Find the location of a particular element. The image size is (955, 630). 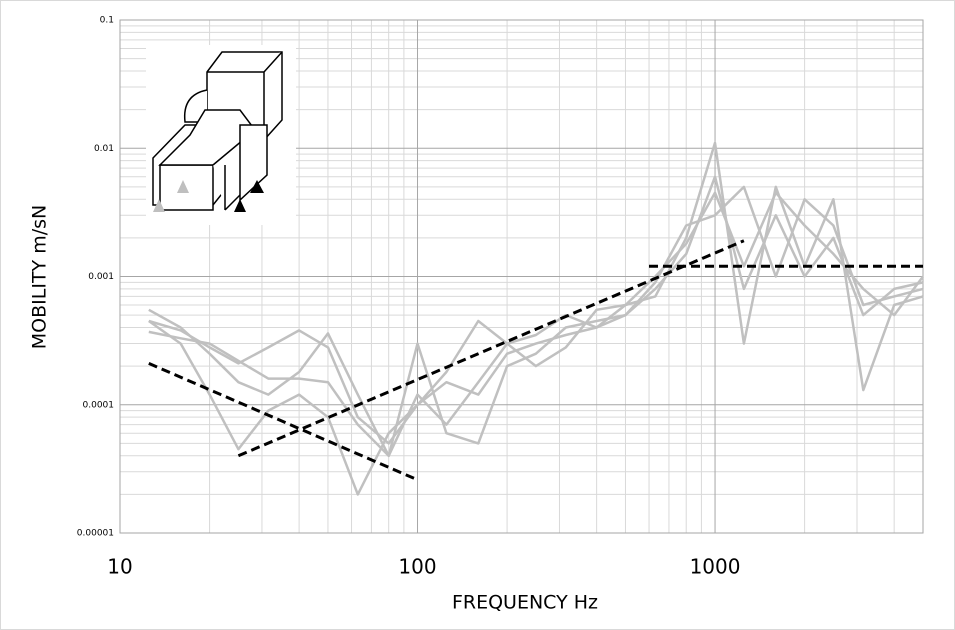

y-axis-label: MOBILITY m/sN is located at coordinates (40, 277).